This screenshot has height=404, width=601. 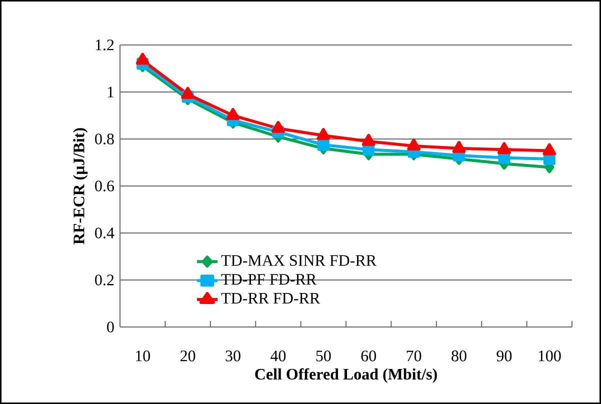 What do you see at coordinates (368, 356) in the screenshot?
I see `x-tick-label: 60` at bounding box center [368, 356].